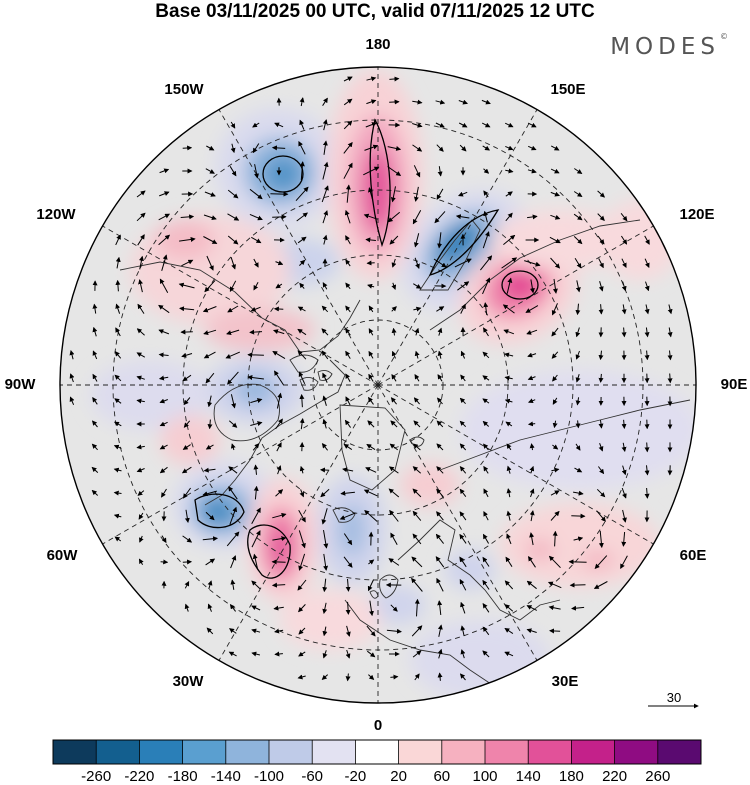 This screenshot has width=750, height=785. What do you see at coordinates (188, 682) in the screenshot?
I see `lon-label-30w: 30W` at bounding box center [188, 682].